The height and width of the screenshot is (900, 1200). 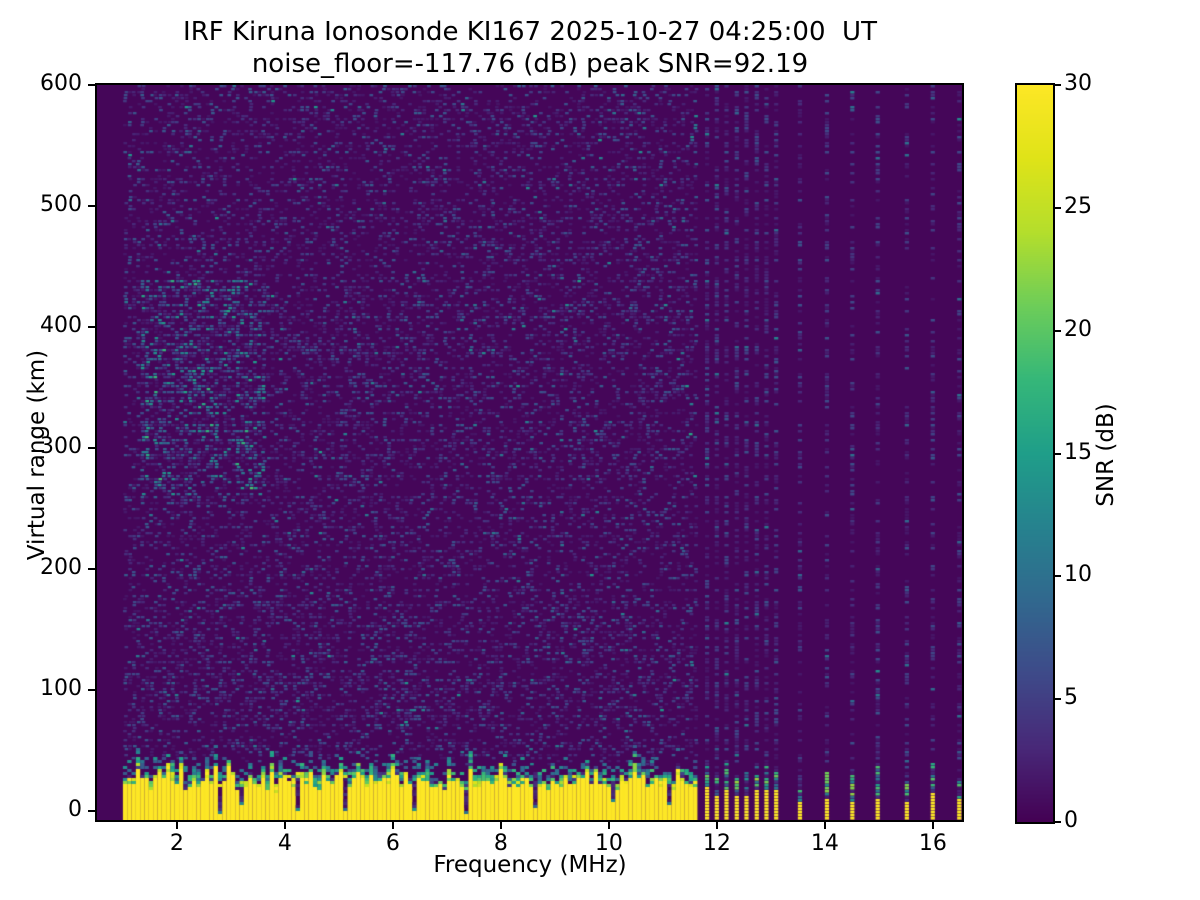 I want to click on colorbar-tick-label: 20, so click(x=1078, y=329).